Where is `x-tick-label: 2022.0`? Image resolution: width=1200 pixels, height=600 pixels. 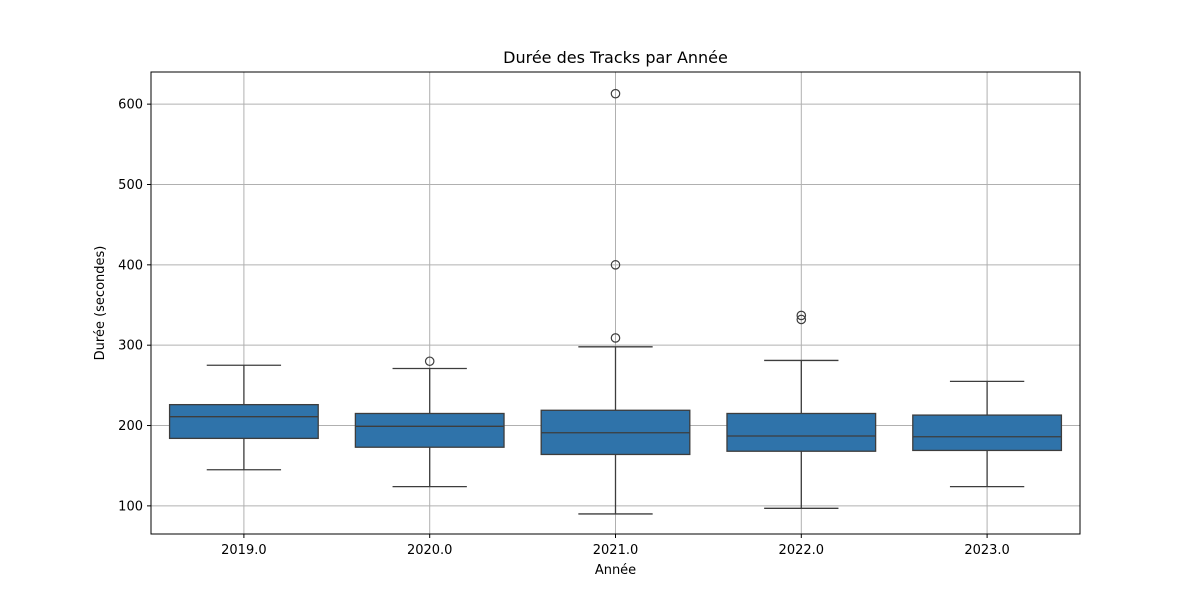
x-tick-label: 2022.0 is located at coordinates (802, 550).